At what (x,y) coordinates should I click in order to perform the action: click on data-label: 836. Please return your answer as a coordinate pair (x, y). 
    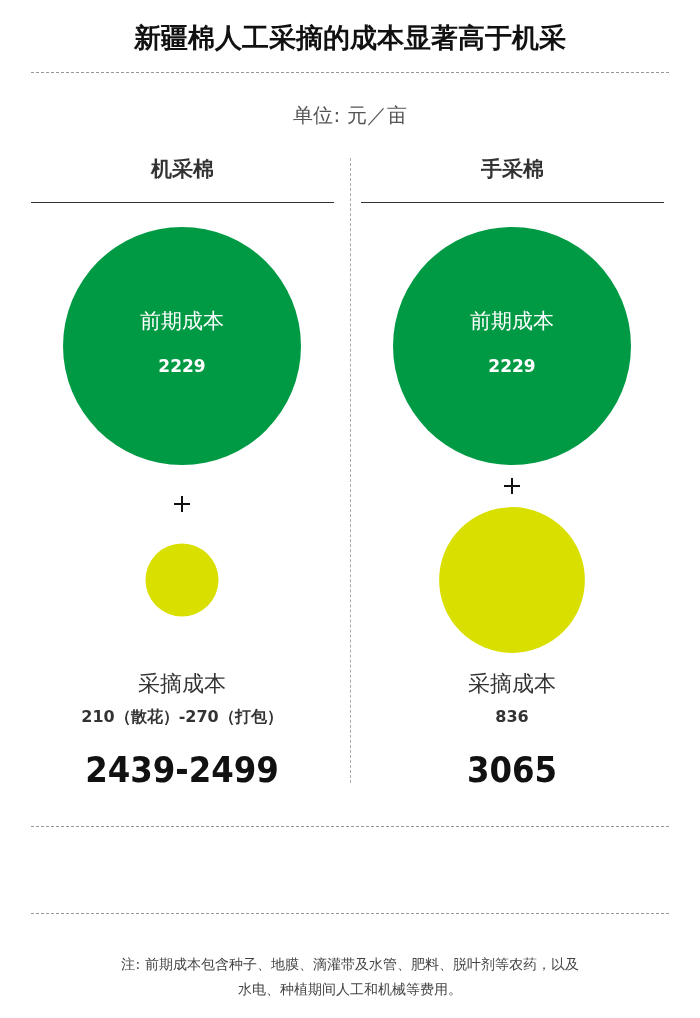
    Looking at the image, I should click on (512, 717).